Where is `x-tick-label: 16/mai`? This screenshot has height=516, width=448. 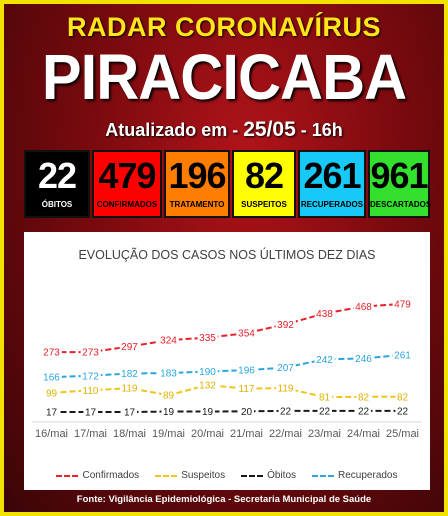 x-tick-label: 16/mai is located at coordinates (51, 434).